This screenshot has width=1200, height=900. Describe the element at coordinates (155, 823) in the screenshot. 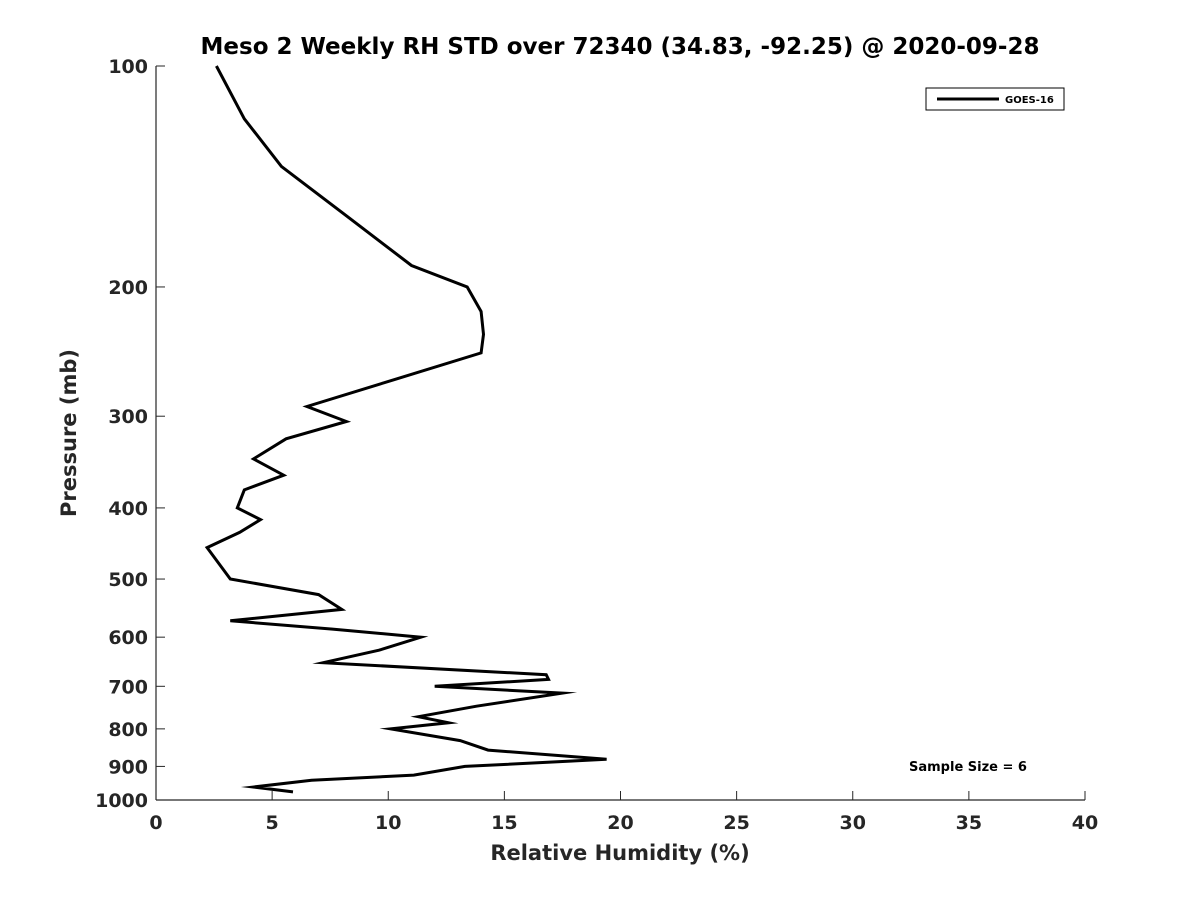

I see `x-tick-label: 0` at that location.